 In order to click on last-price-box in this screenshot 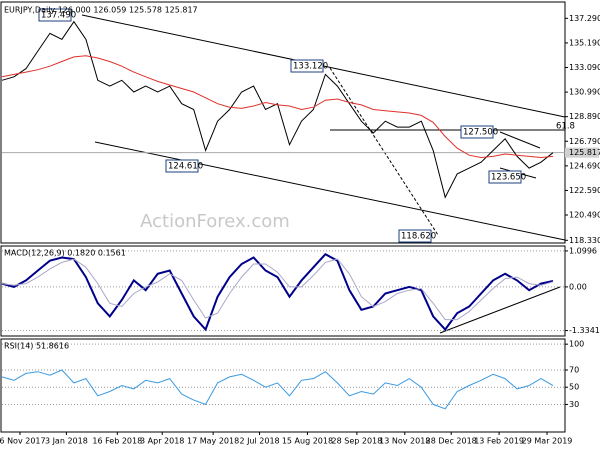, I will do `click(582, 152)`.